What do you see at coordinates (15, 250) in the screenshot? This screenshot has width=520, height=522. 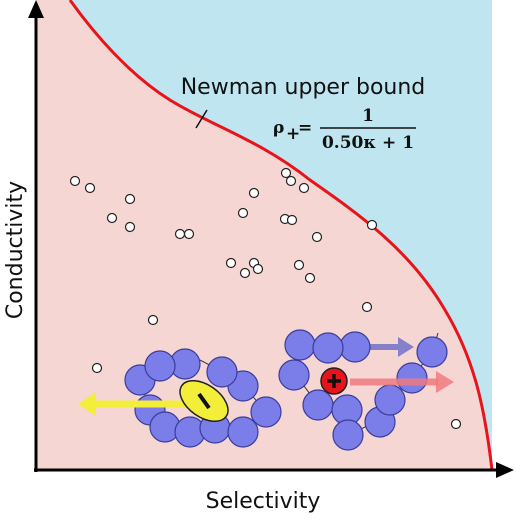 I see `y-axis-label: Conductivity` at bounding box center [15, 250].